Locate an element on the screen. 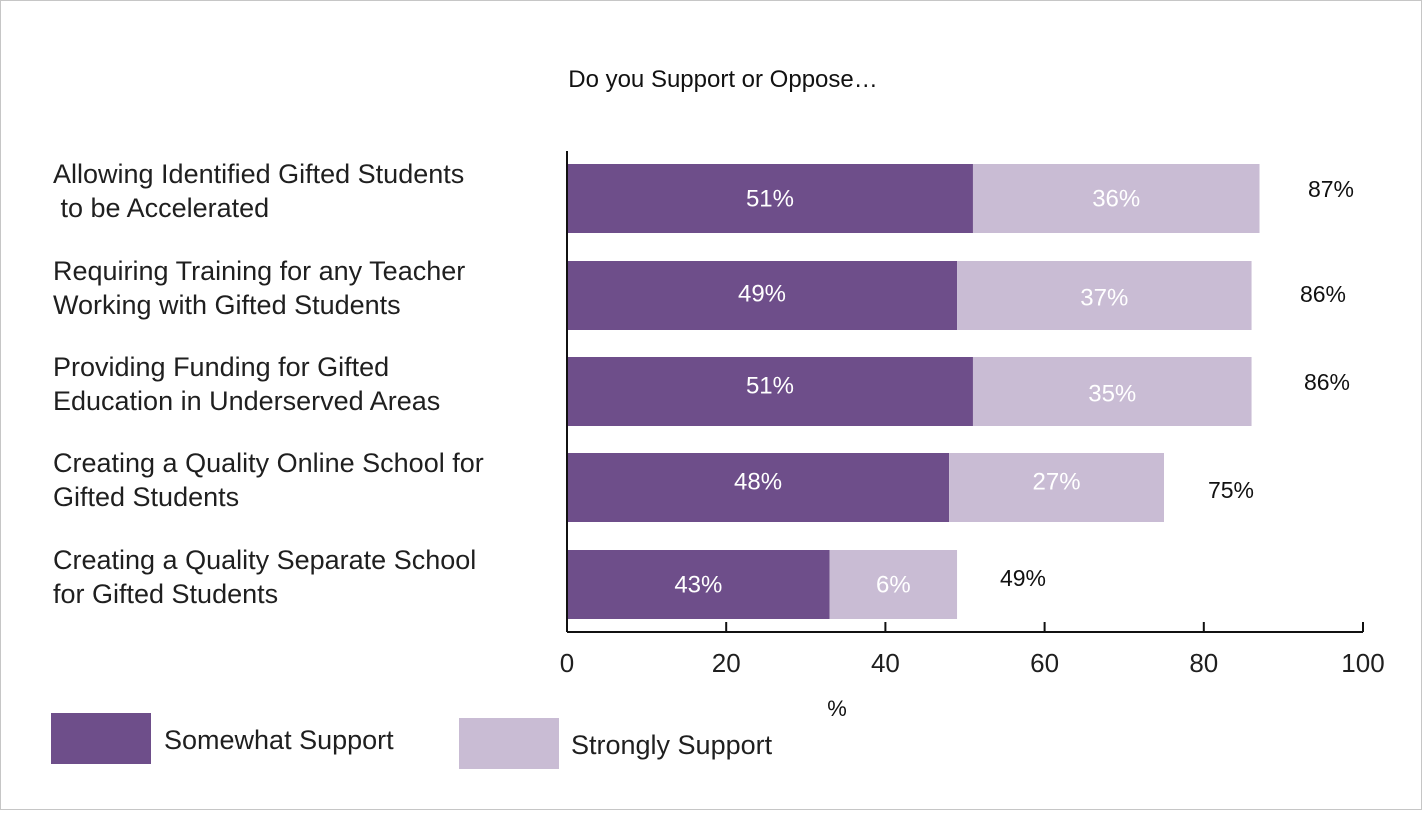 Image resolution: width=1422 pixels, height=814 pixels. x-tick-label: 20 is located at coordinates (726, 663).